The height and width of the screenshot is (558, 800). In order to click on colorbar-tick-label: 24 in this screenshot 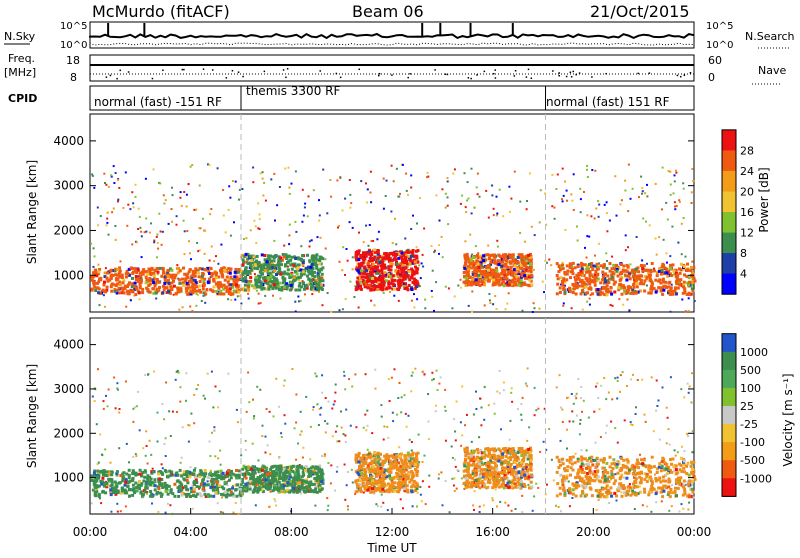, I will do `click(747, 171)`.